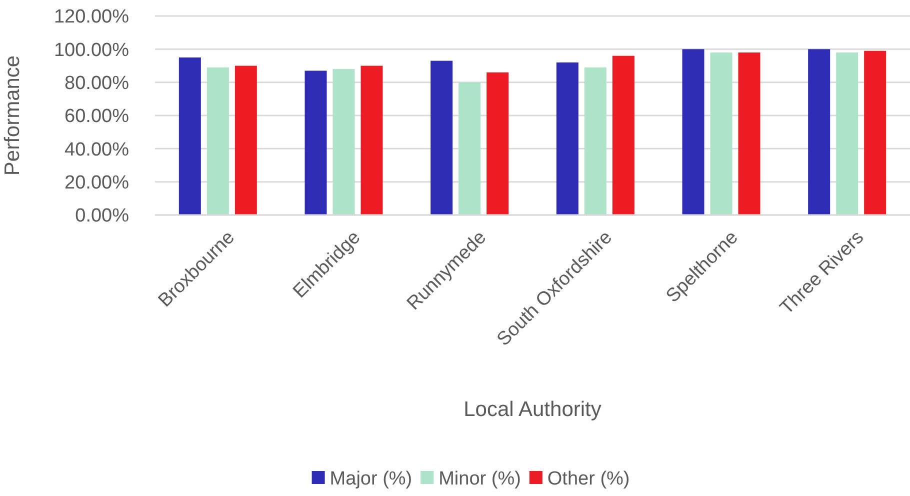 The height and width of the screenshot is (496, 910). I want to click on y-tick-label: 100.00%, so click(92, 50).